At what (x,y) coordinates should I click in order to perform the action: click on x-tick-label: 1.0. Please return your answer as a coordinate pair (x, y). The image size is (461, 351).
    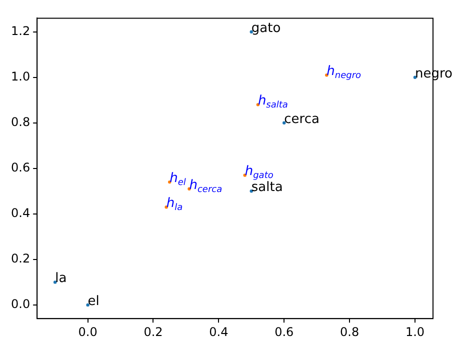
    Looking at the image, I should click on (415, 331).